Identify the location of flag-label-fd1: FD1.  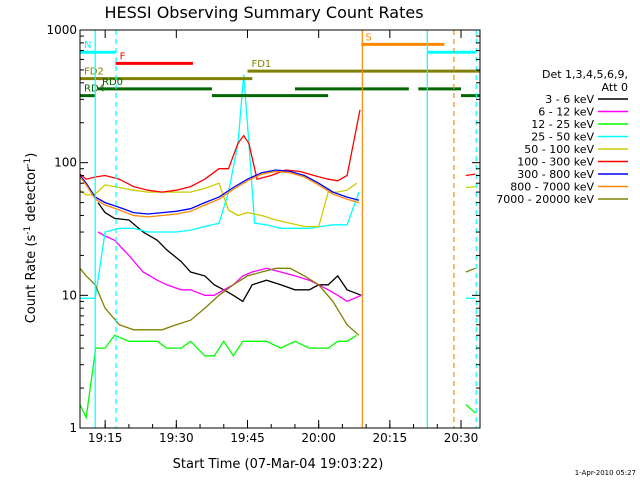
(261, 64).